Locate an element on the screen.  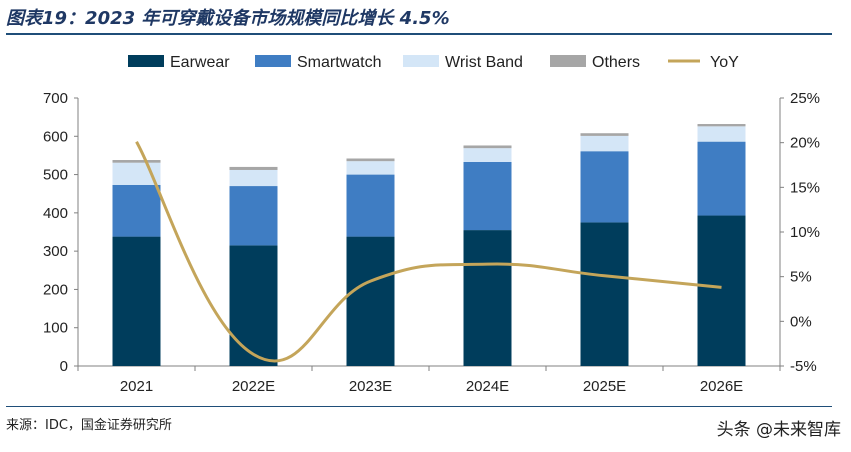
legend-swatch-earwear is located at coordinates (146, 61).